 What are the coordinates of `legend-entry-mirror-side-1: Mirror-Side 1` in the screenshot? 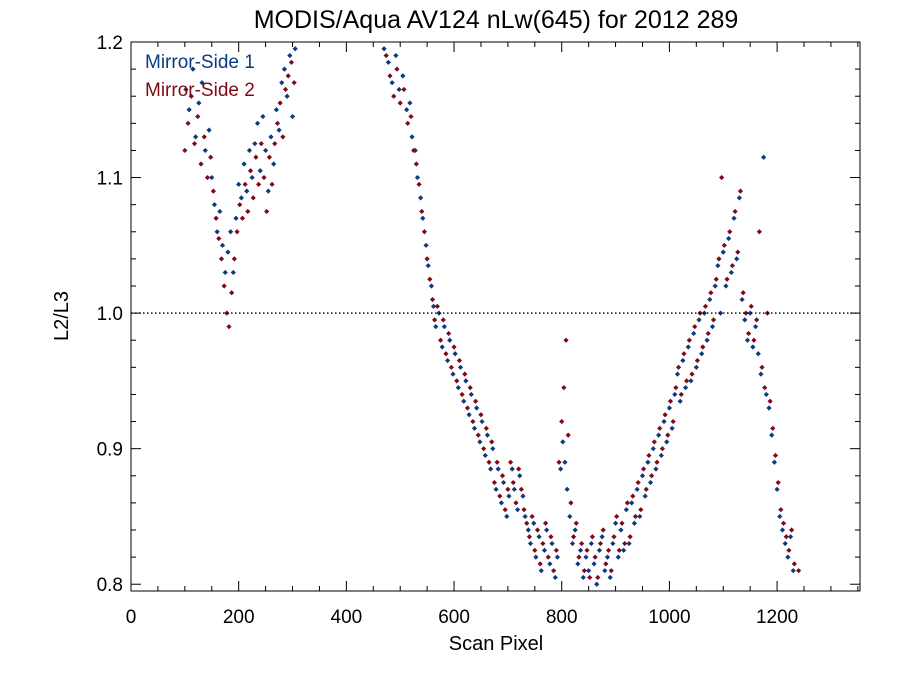 It's located at (200, 62).